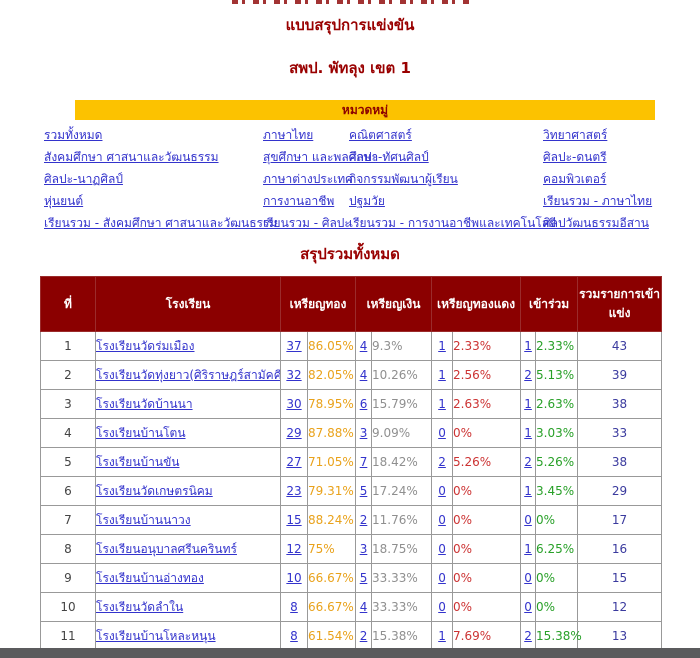 The height and width of the screenshot is (658, 700). I want to click on category-link: วิทยาศาสตร์, so click(575, 135).